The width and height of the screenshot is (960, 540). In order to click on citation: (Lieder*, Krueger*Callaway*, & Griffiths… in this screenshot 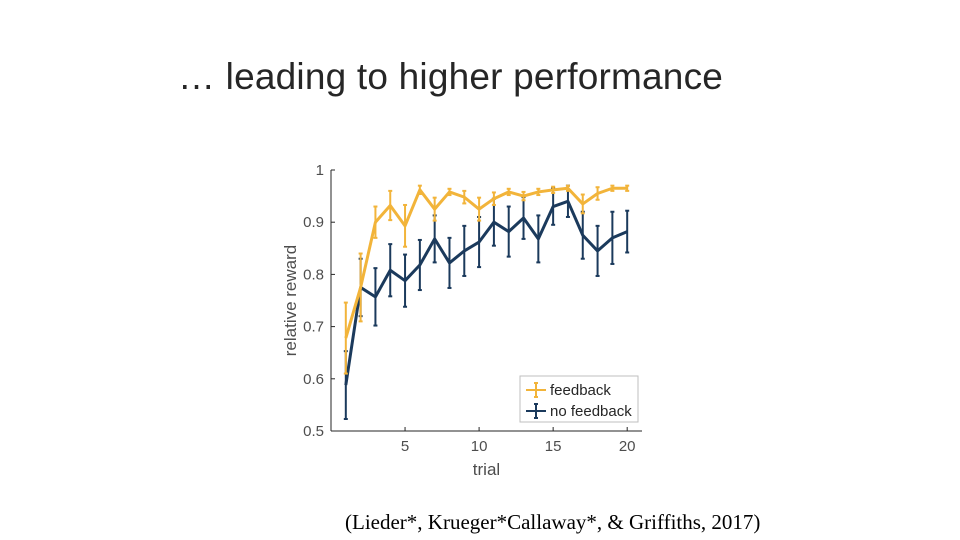, I will do `click(553, 522)`.